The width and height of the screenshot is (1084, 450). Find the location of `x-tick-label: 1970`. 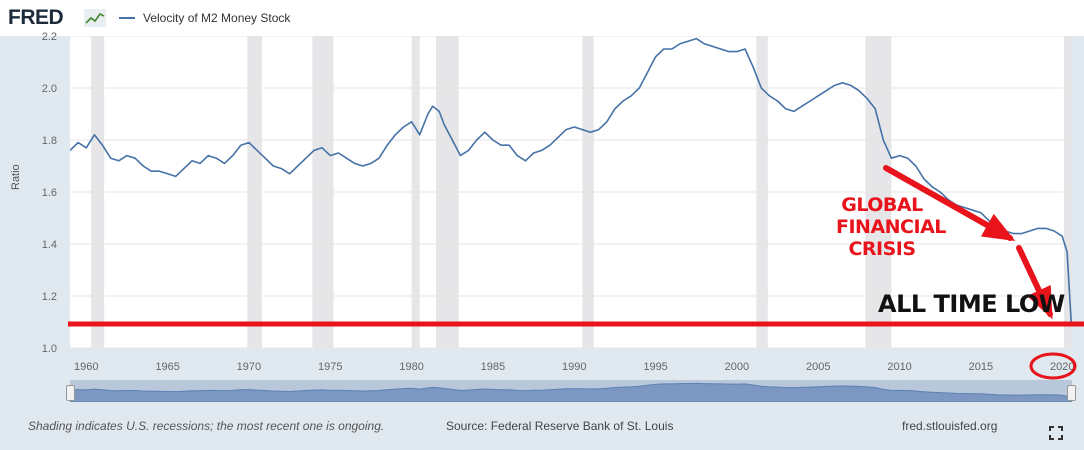

x-tick-label: 1970 is located at coordinates (249, 367).